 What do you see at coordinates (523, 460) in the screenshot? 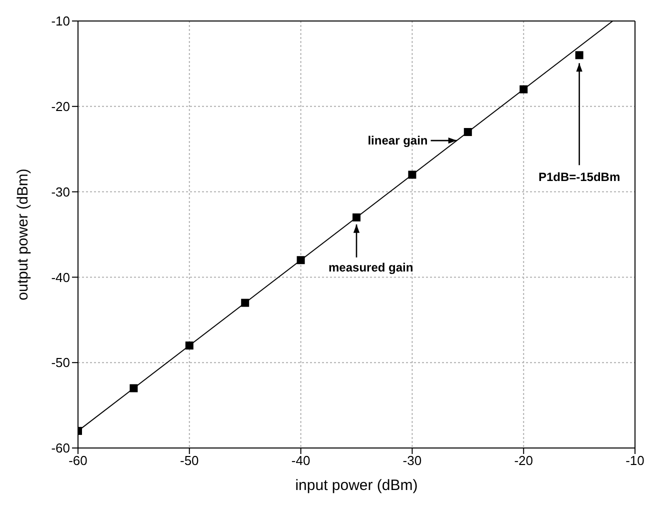
I see `x-tick-label: -20` at bounding box center [523, 460].